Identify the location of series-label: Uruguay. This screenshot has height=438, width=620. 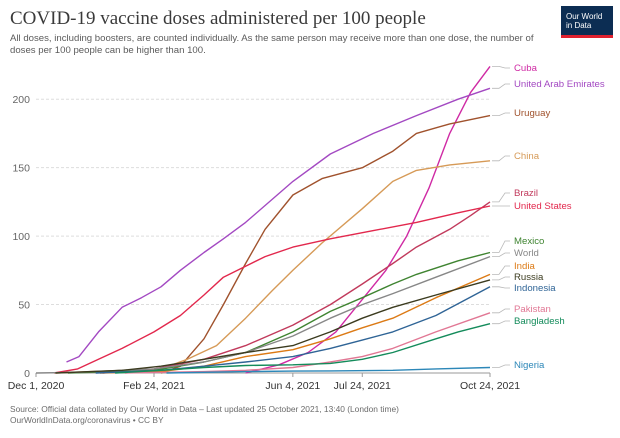
(532, 113).